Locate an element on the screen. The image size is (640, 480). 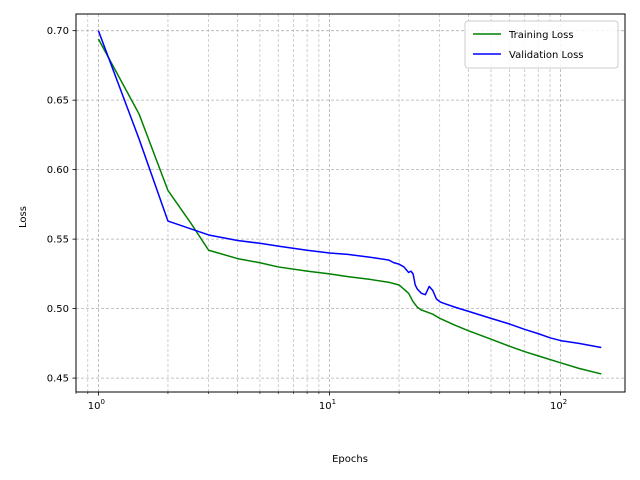
y-tick-label: 0.50 is located at coordinates (58, 309).